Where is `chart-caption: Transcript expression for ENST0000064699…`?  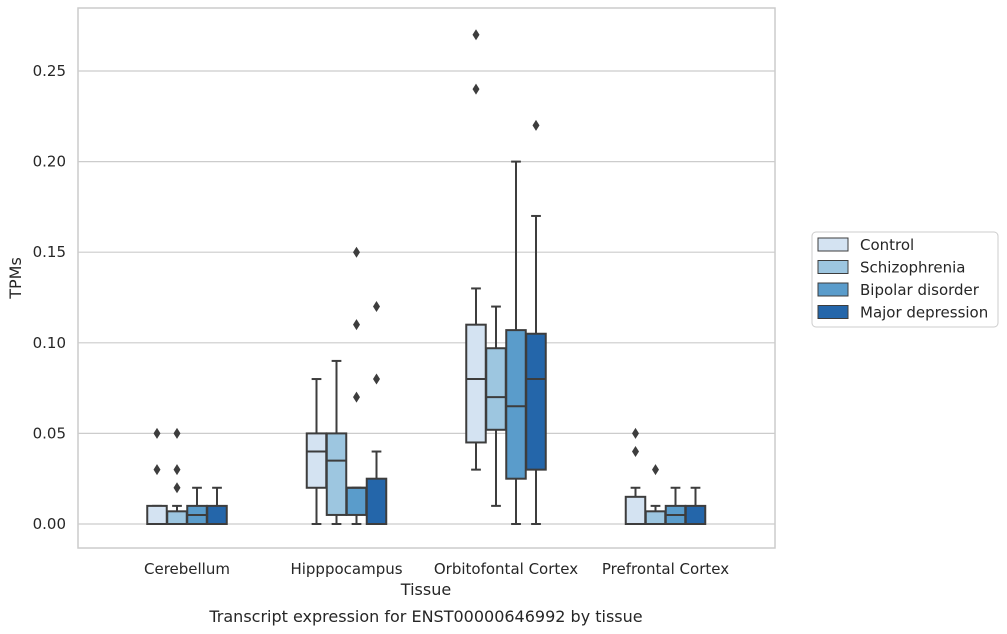
chart-caption: Transcript expression for ENST0000064699… is located at coordinates (425, 616).